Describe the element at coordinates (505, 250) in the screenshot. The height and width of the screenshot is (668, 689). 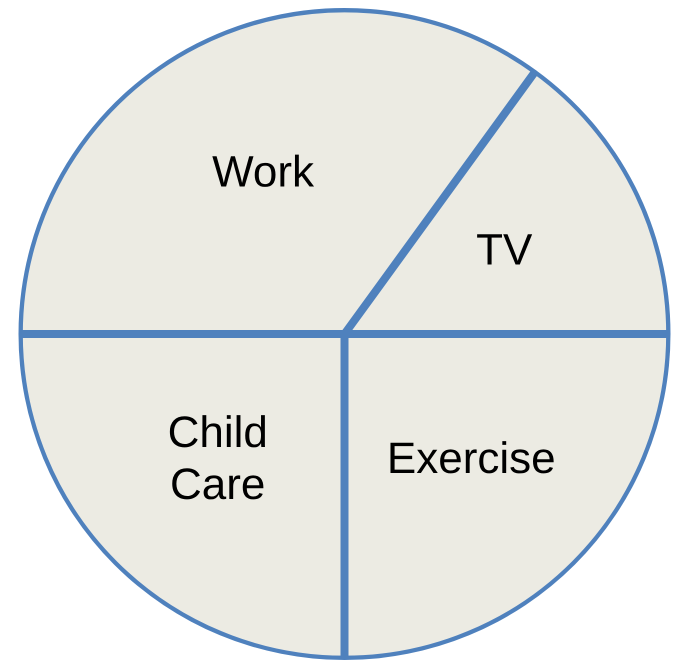
I see `slice-label: TV` at that location.